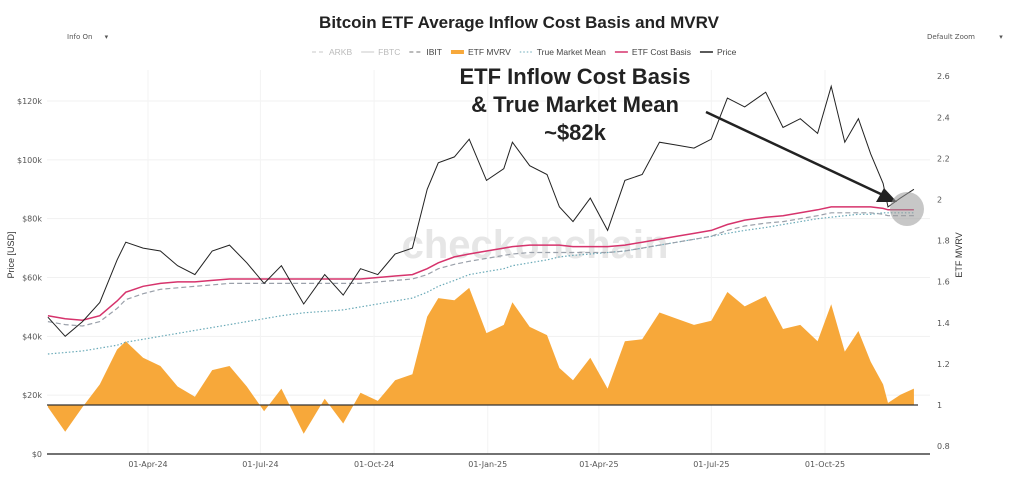 The height and width of the screenshot is (498, 1024). What do you see at coordinates (943, 158) in the screenshot?
I see `y2-tick-label: 2.2` at bounding box center [943, 158].